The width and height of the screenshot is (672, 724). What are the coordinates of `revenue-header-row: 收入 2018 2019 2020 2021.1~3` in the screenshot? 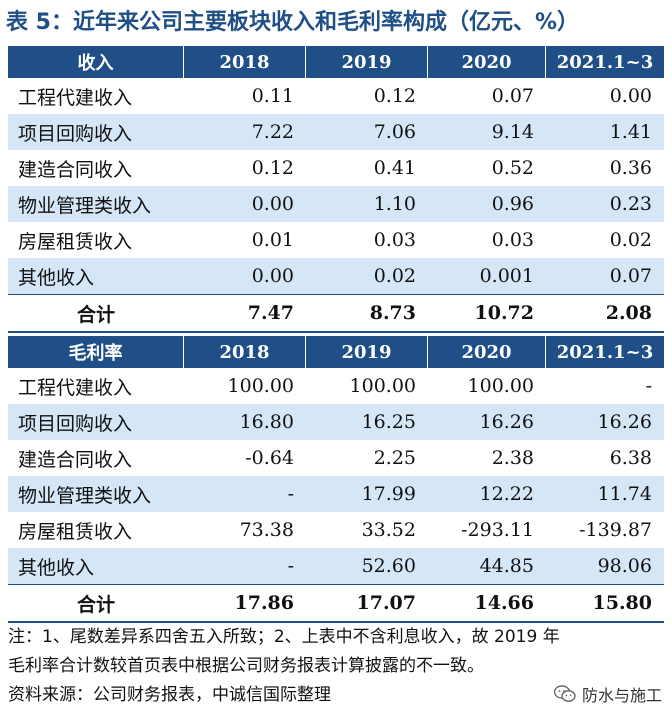 It's located at (336, 62).